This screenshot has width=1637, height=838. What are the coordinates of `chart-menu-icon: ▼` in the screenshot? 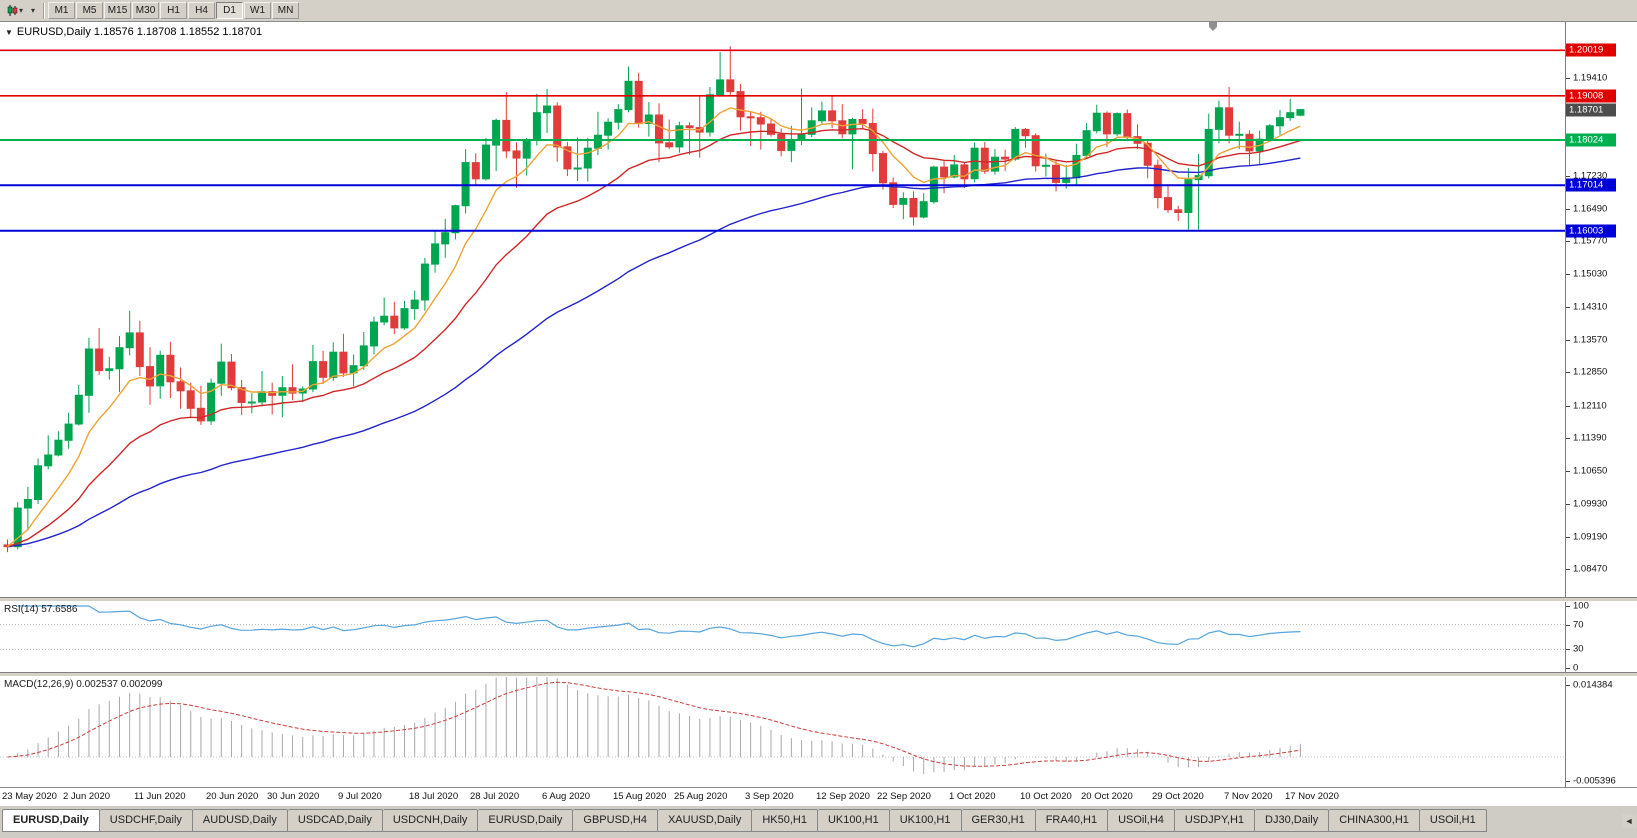 It's located at (9, 32).